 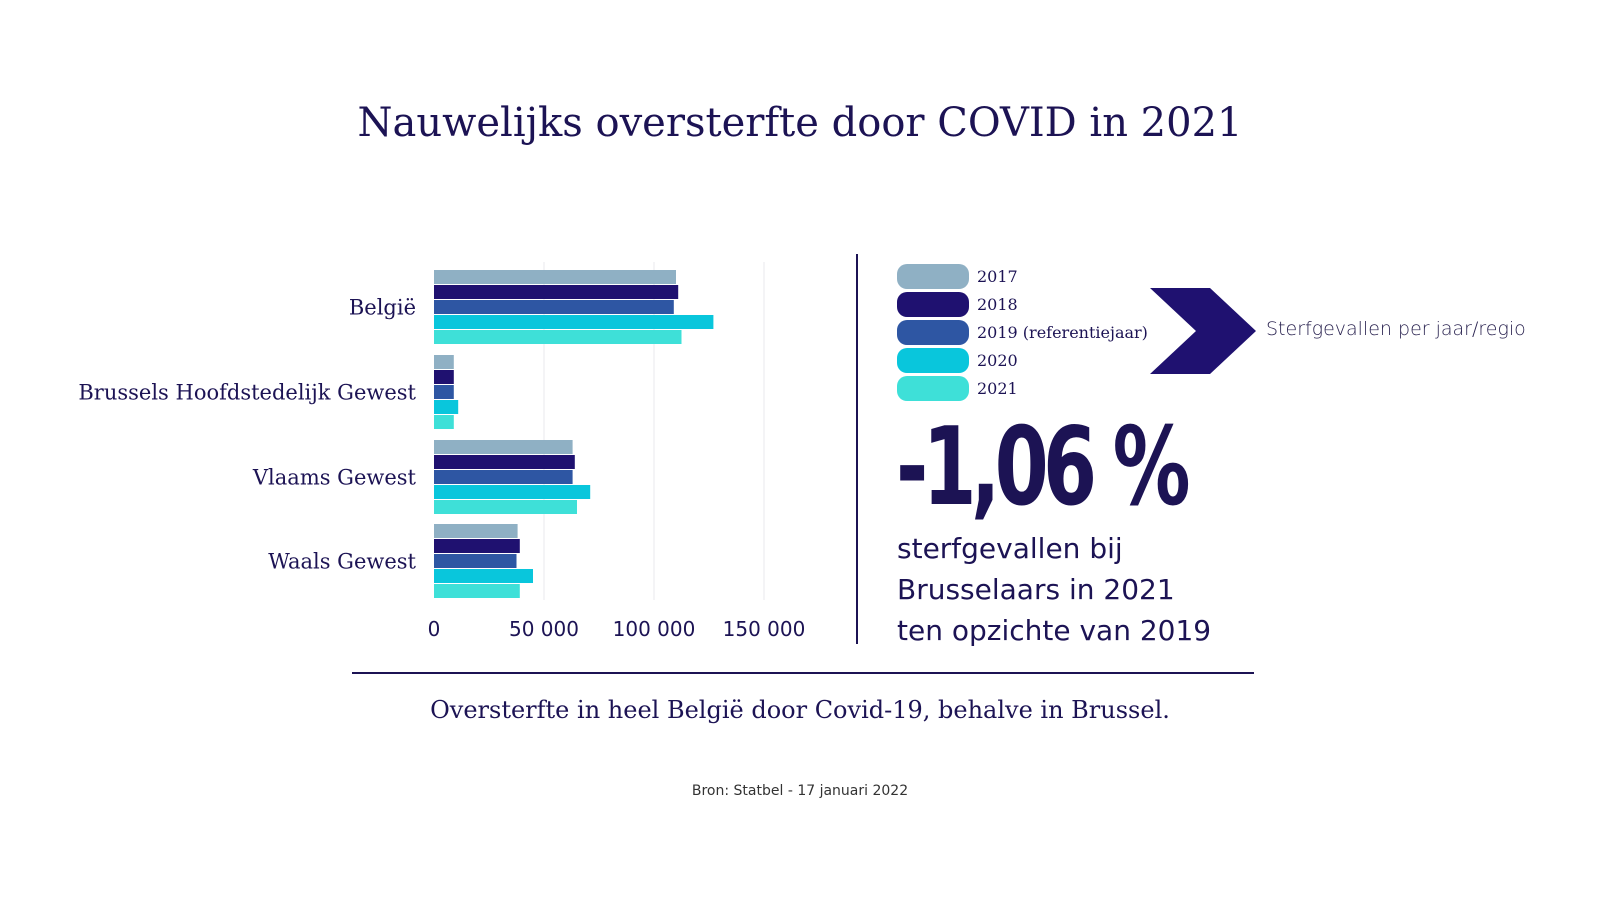 I want to click on x-tick-label: 150 000, so click(x=764, y=629).